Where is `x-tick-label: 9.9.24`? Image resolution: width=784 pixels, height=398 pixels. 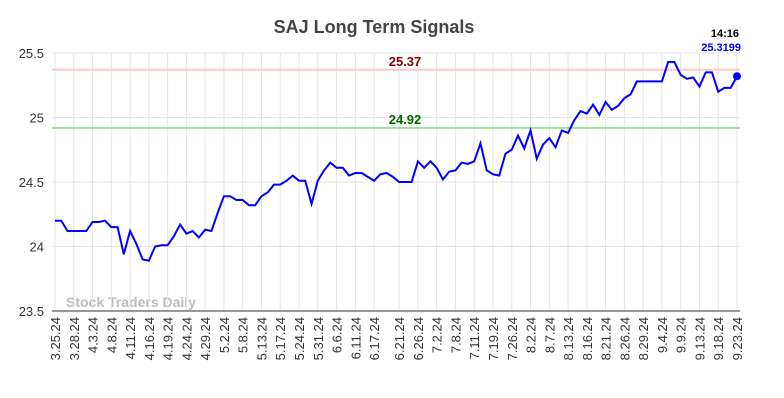 x-tick-label: 9.9.24 is located at coordinates (681, 335).